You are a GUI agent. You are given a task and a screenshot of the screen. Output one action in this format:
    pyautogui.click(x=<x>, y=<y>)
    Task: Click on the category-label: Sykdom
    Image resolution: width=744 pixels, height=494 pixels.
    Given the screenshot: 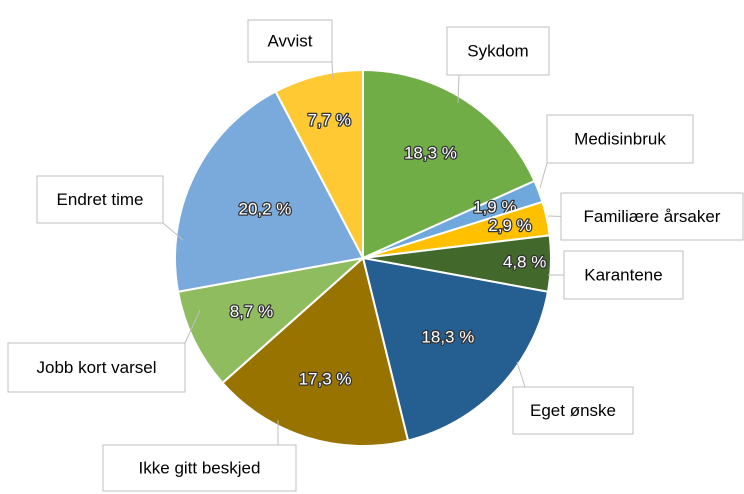 What is the action you would take?
    pyautogui.click(x=497, y=50)
    